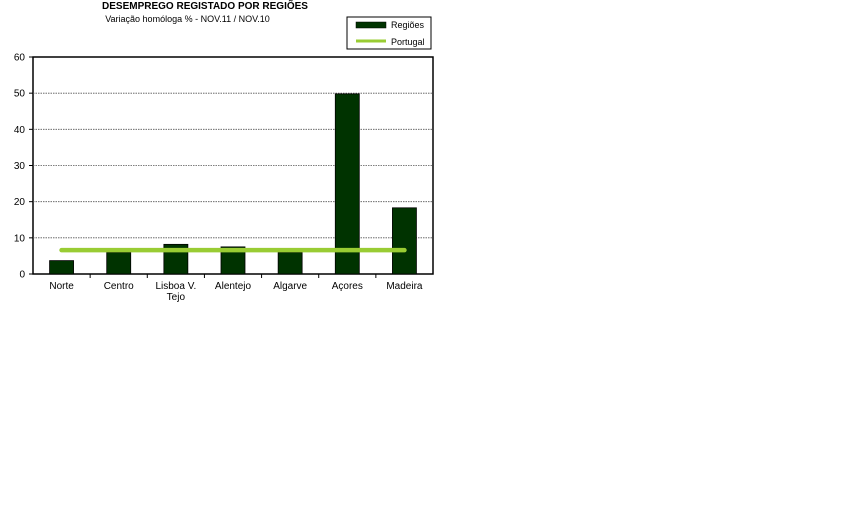 Image resolution: width=851 pixels, height=526 pixels. Describe the element at coordinates (20, 166) in the screenshot. I see `y-tick-label: 30` at that location.